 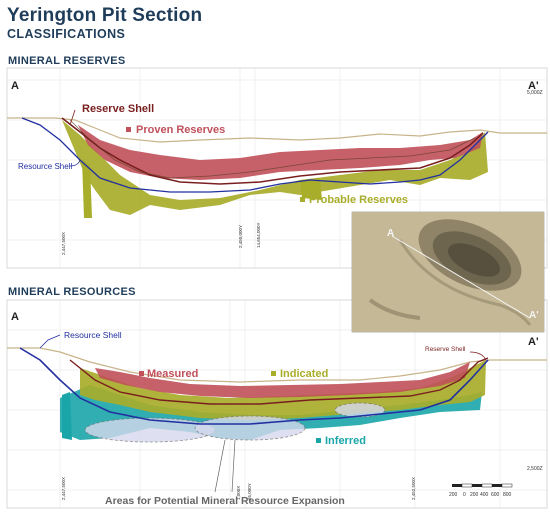 I want to click on resources-section-label-a-prime: A', so click(x=533, y=342).